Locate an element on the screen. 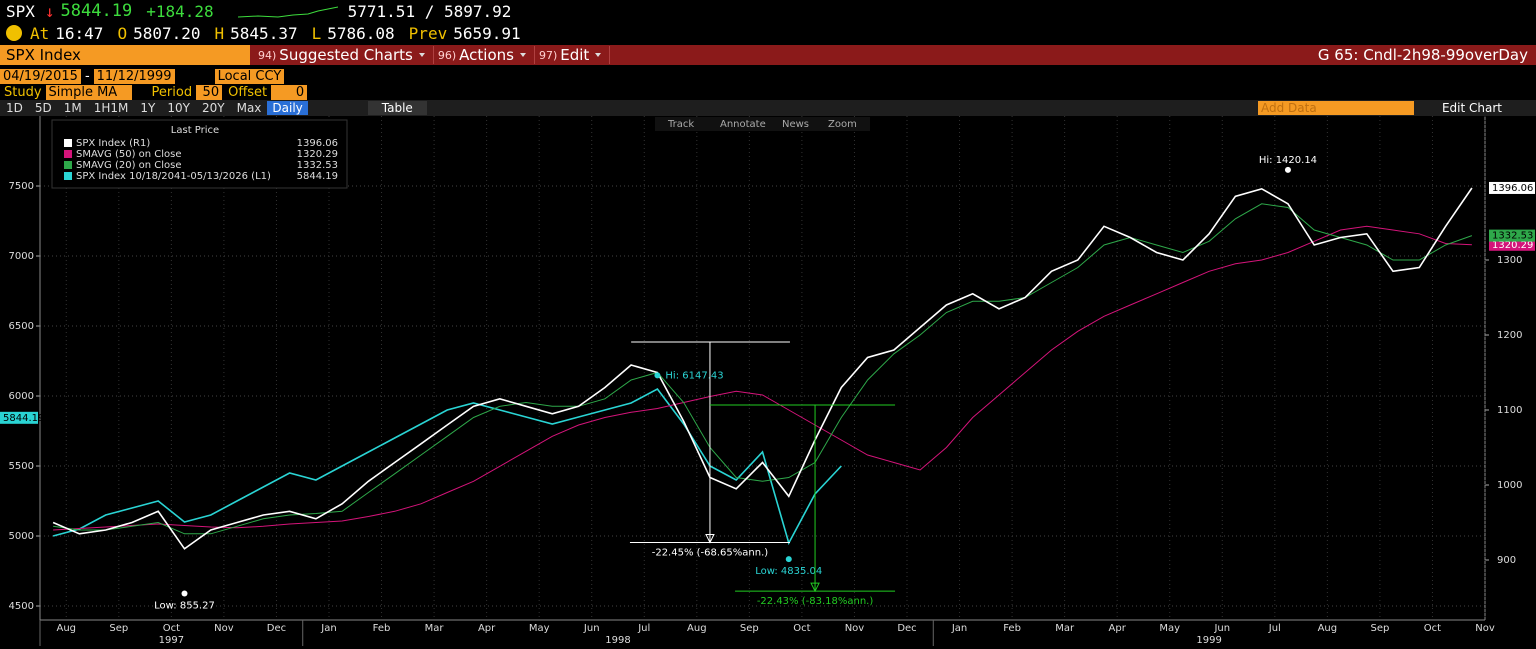 This screenshot has height=649, width=1536. clock-icon is located at coordinates (14, 33).